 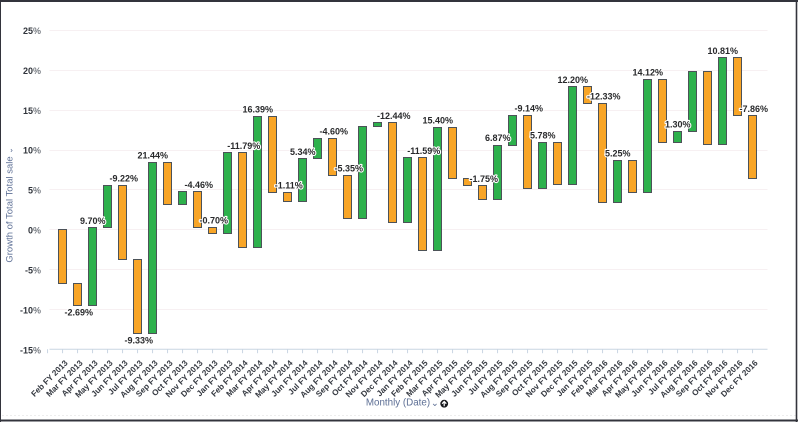 I want to click on svg-text: -1.75%, so click(x=484, y=179).